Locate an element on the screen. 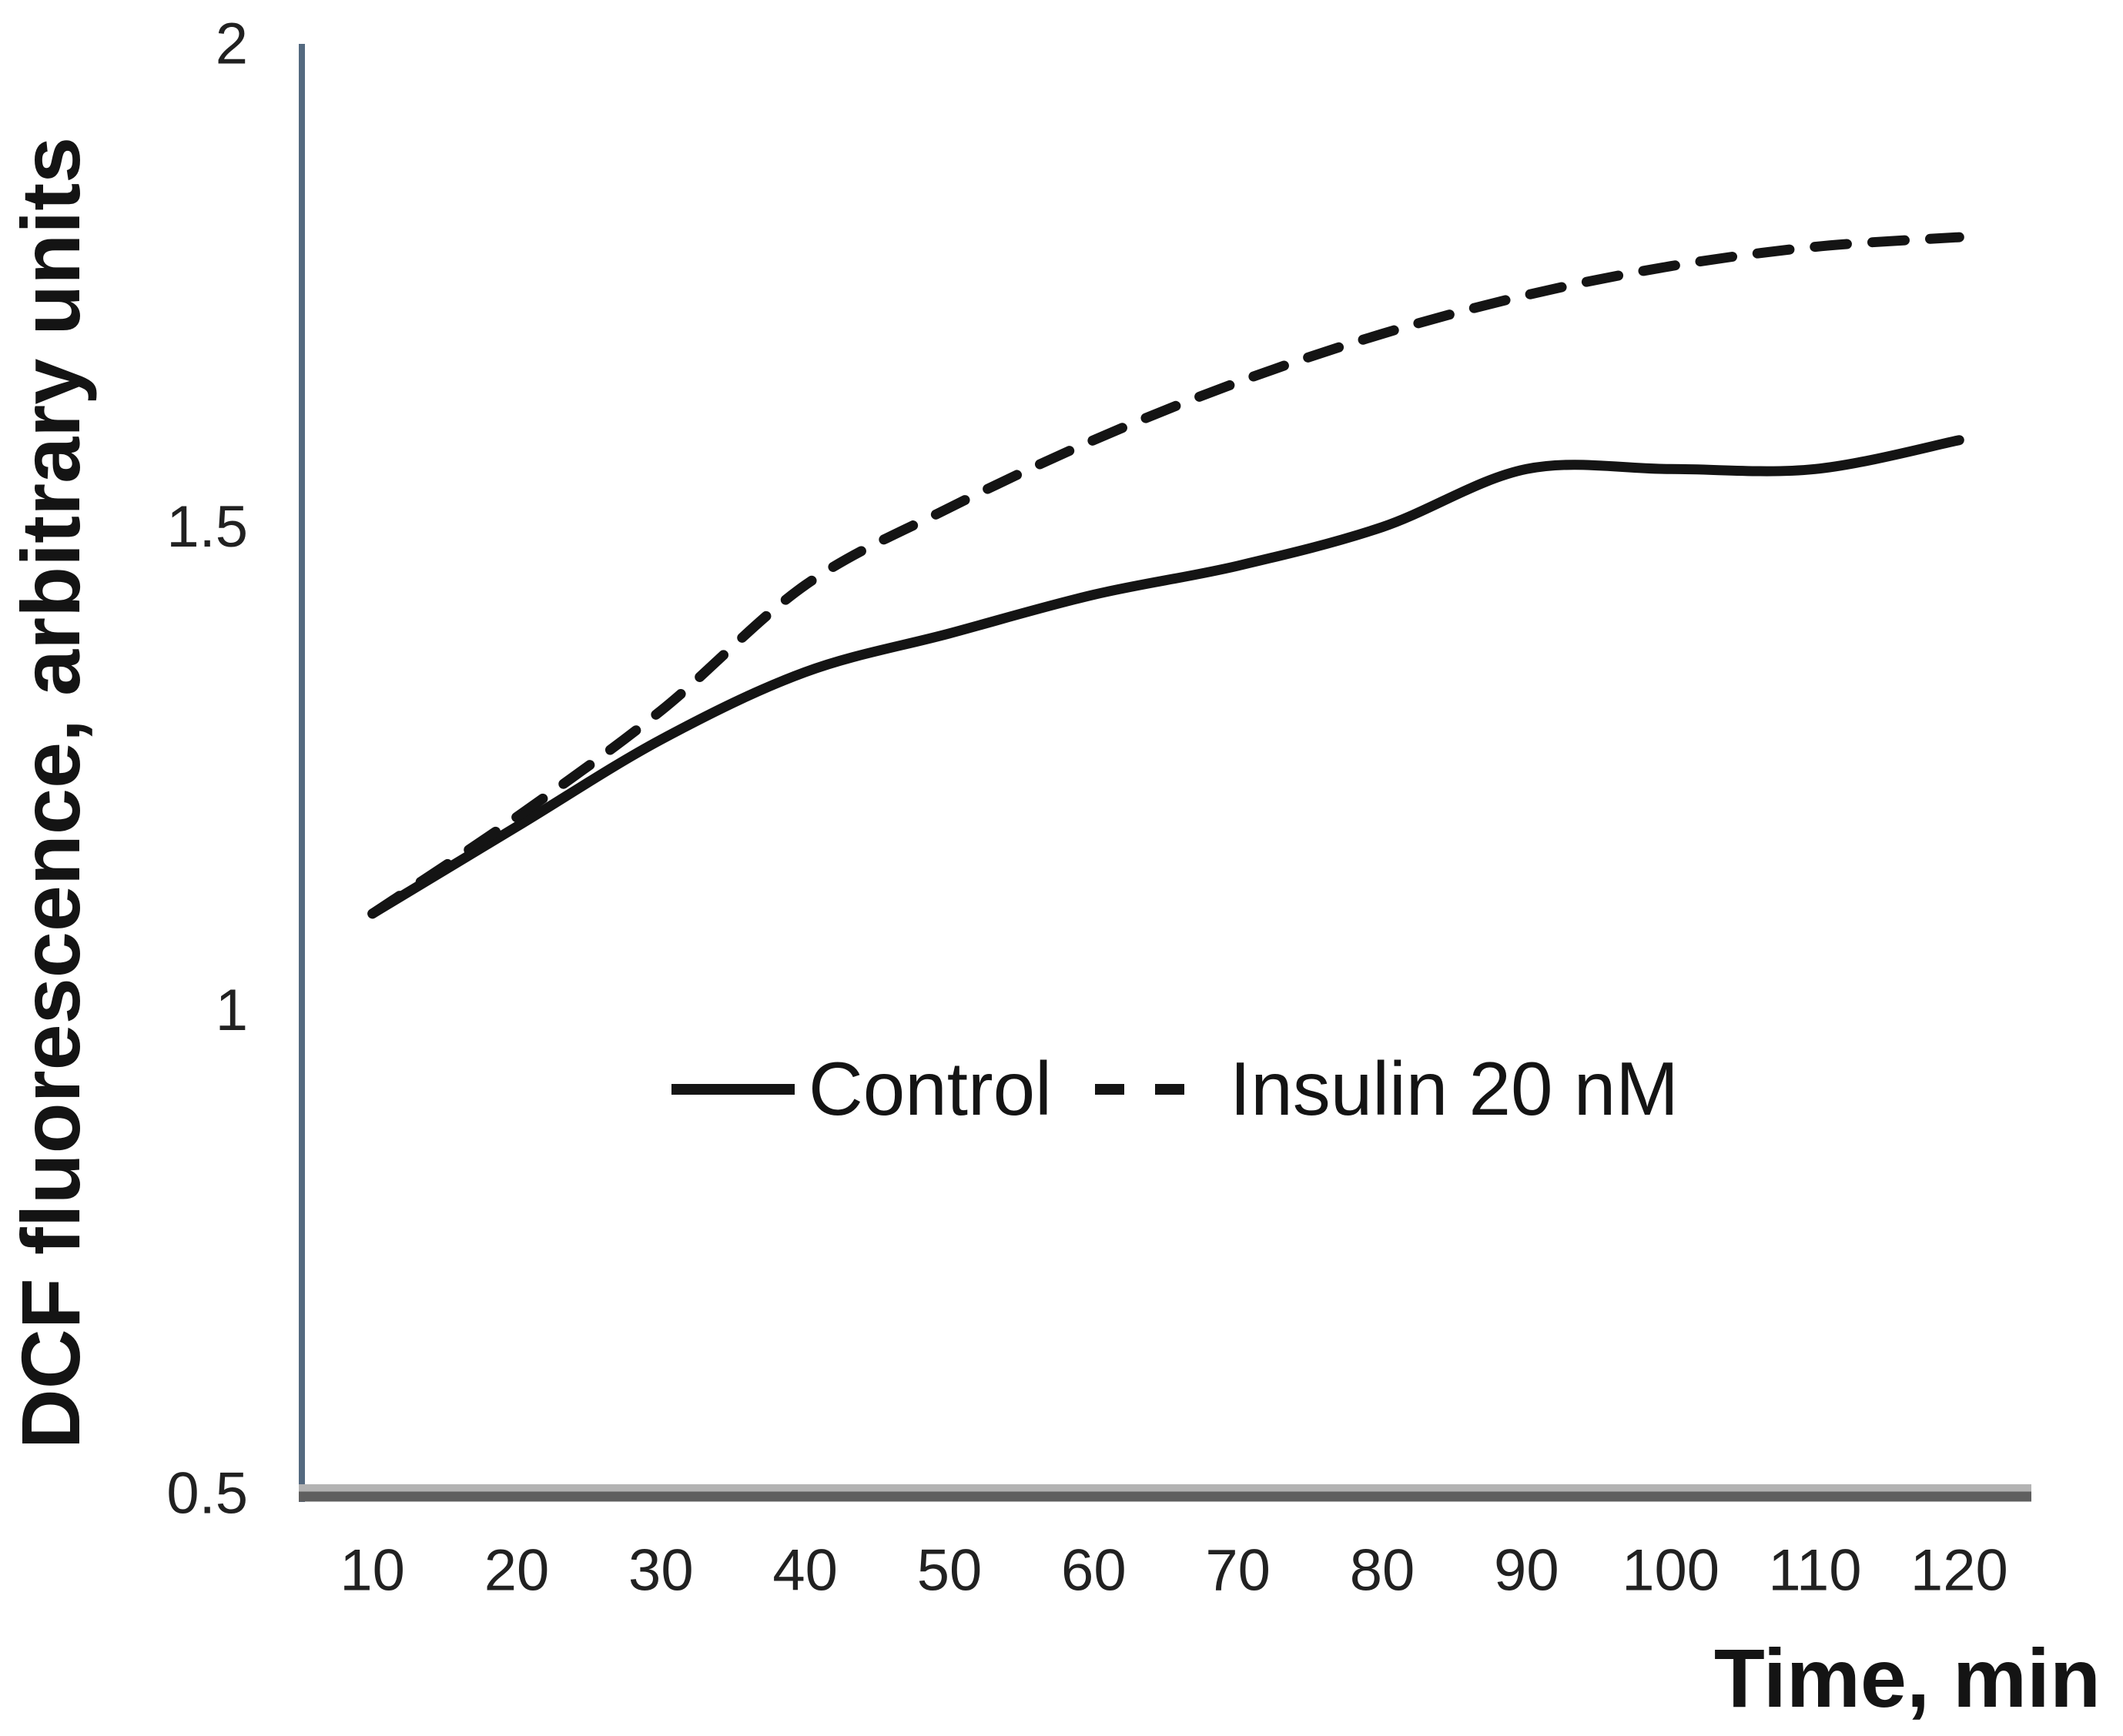  x-tick-label: 30 is located at coordinates (661, 1571).